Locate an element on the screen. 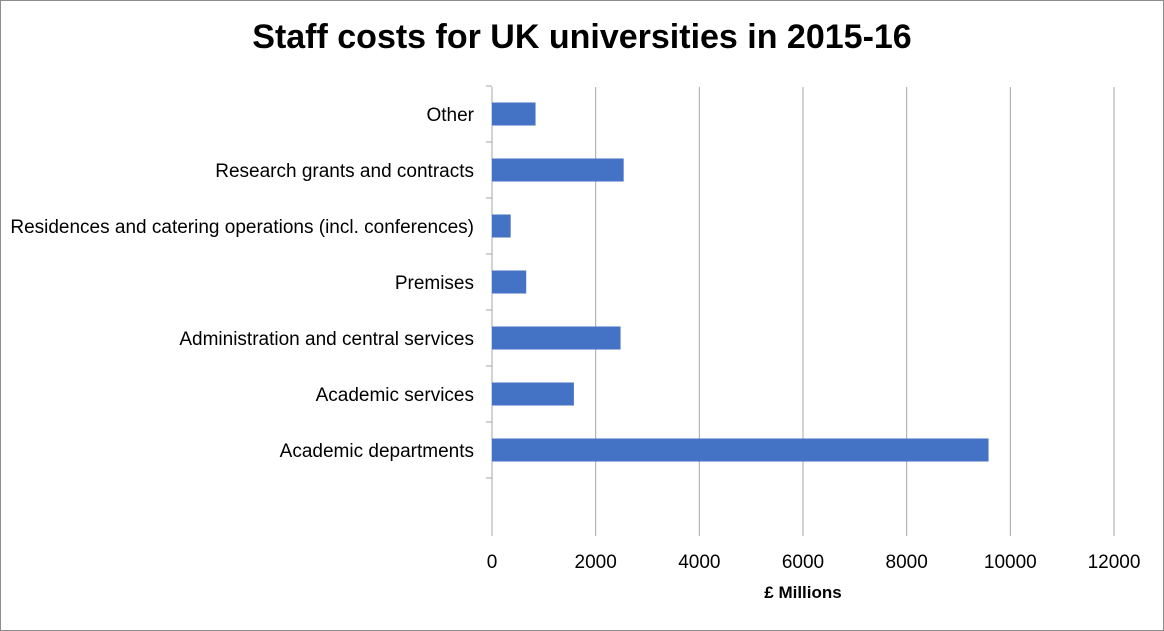 Image resolution: width=1164 pixels, height=631 pixels. x-tick-label: 0 is located at coordinates (492, 562).